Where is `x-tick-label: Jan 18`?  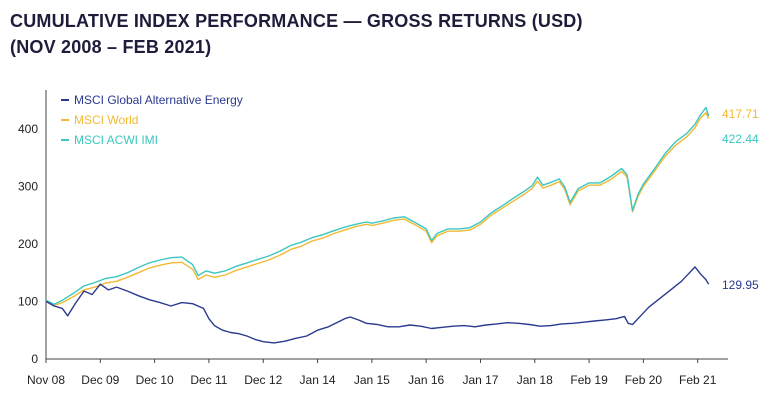
x-tick-label: Jan 18 is located at coordinates (535, 380).